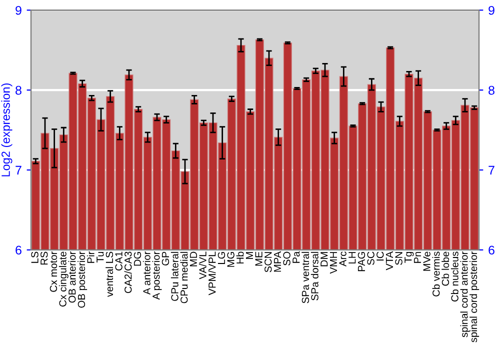 Image resolution: width=500 pixels, height=350 pixels. What do you see at coordinates (202, 266) in the screenshot?
I see `x-tick-label: VA/VL` at bounding box center [202, 266].